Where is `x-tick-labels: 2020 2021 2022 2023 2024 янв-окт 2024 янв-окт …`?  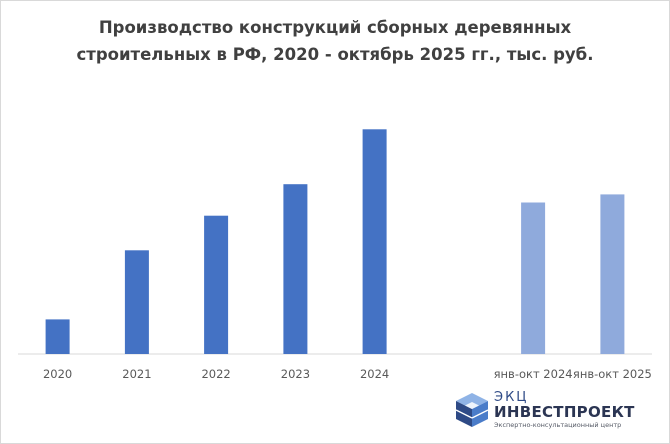
x-tick-labels: 2020 2021 2022 2023 2024 янв-окт 2024 янв-окт … is located at coordinates (347, 374).